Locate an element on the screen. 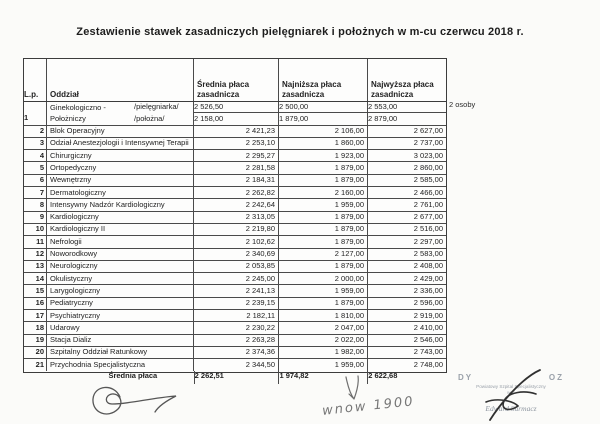 The image size is (600, 424). avg-salary: 2 230,22 is located at coordinates (236, 328).